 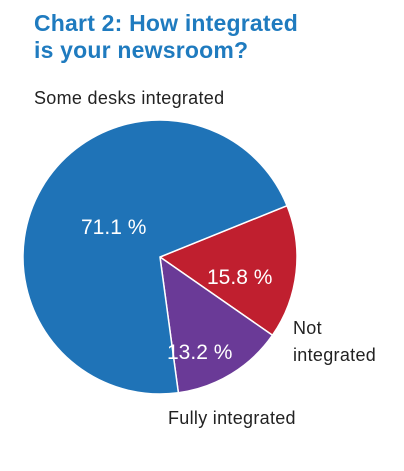 I want to click on chart-title-line-2: is your newsroom?, so click(x=141, y=50).